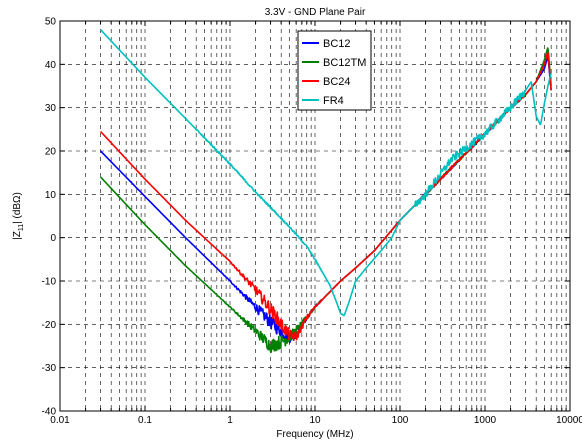 The height and width of the screenshot is (446, 582). I want to click on x-tick-label: 0.1, so click(145, 420).